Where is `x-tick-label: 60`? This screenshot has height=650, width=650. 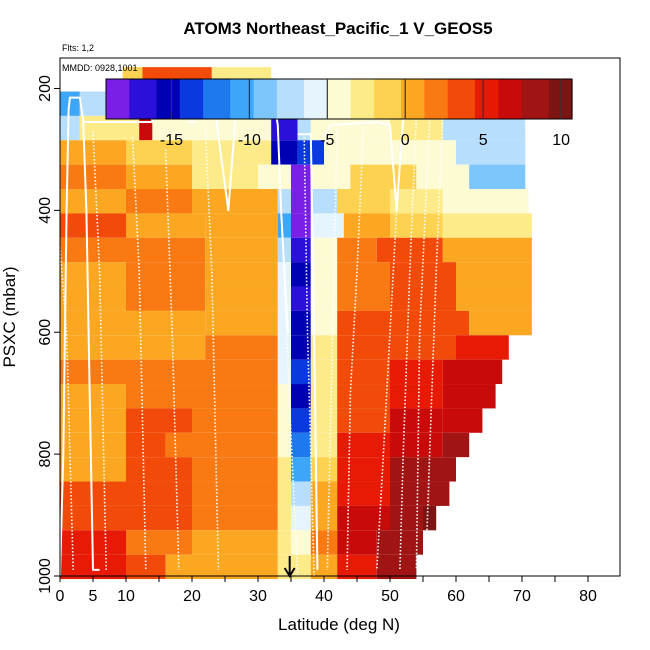
x-tick-label: 60 is located at coordinates (456, 596).